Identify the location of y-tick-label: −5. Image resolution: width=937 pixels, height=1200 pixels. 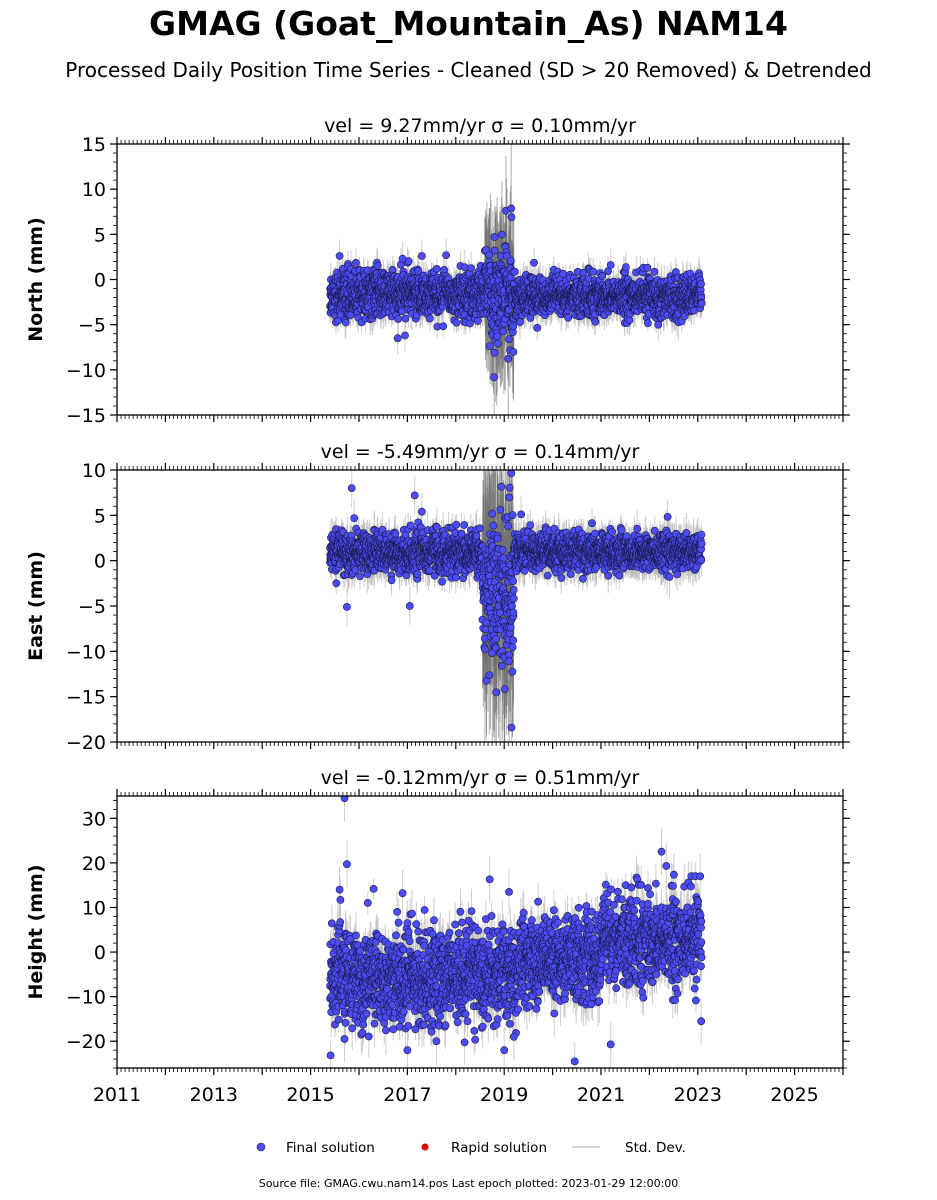
(92, 326).